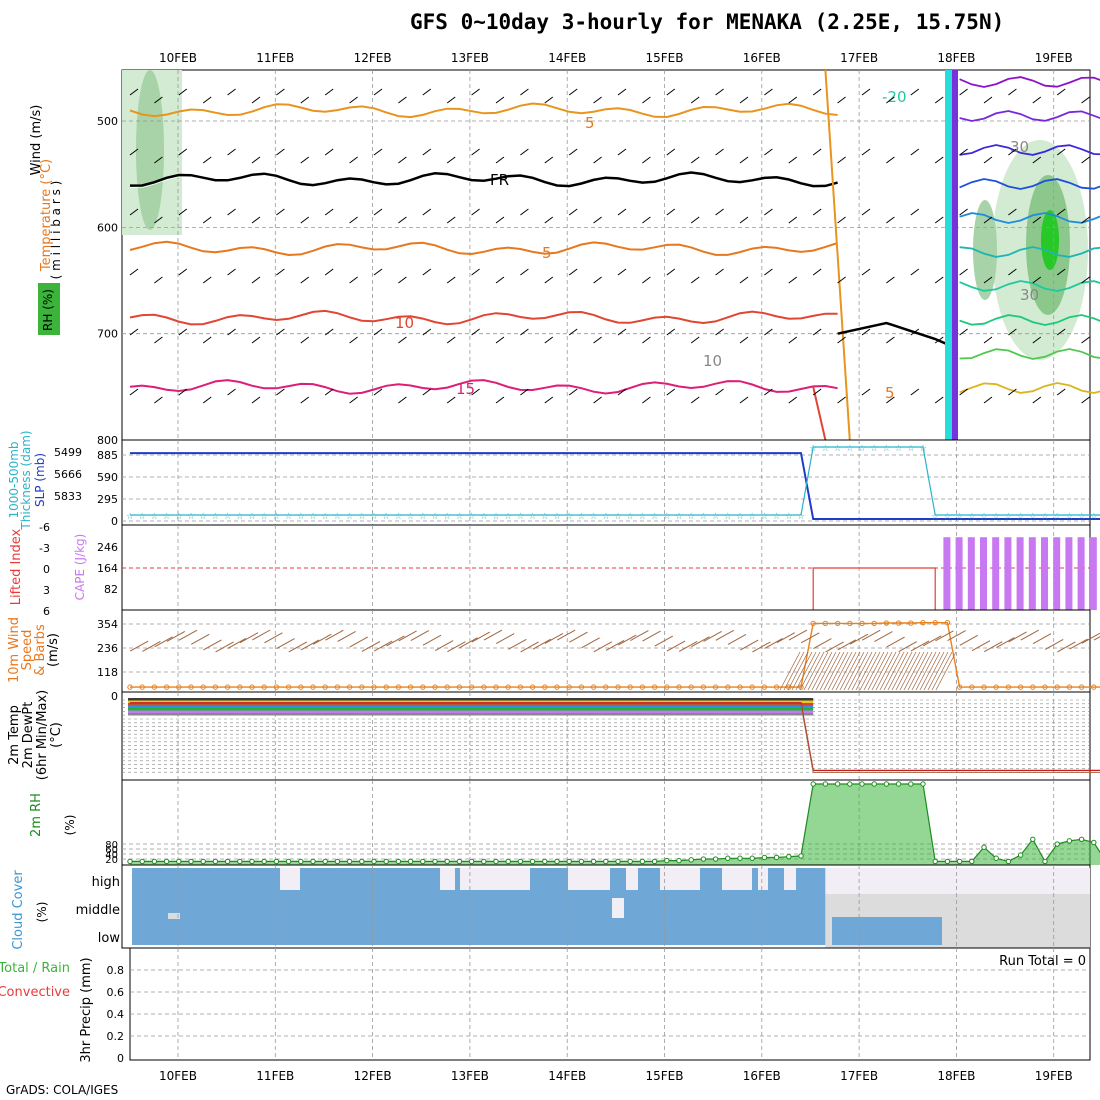  What do you see at coordinates (70, 825) in the screenshot?
I see `y-axis-label: (%)` at bounding box center [70, 825].